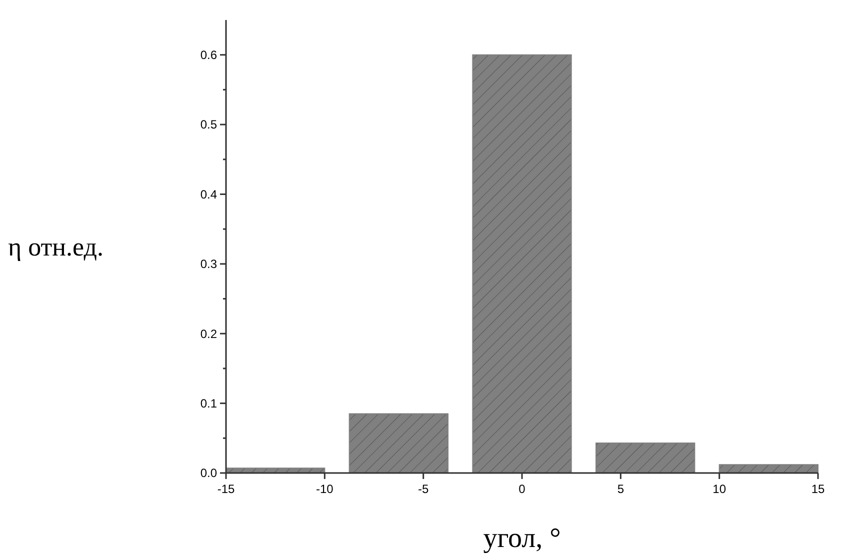  Describe the element at coordinates (209, 194) in the screenshot. I see `y-tick-label: 0.4` at that location.